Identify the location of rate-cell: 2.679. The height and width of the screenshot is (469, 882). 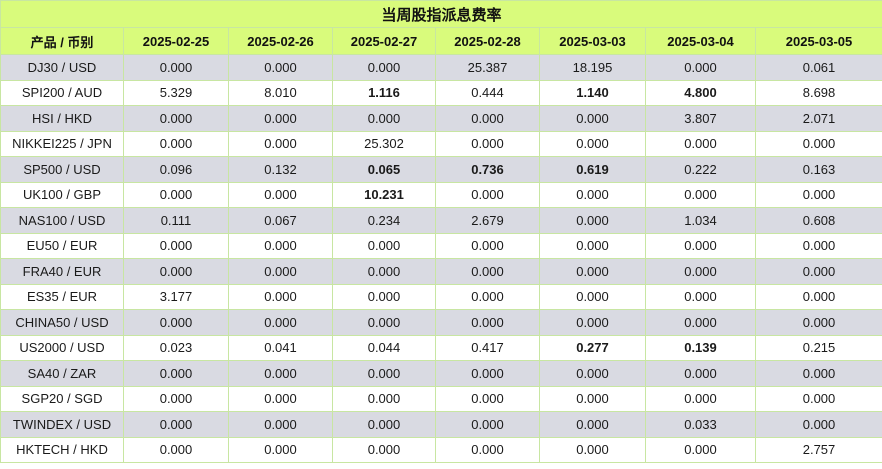
(487, 220).